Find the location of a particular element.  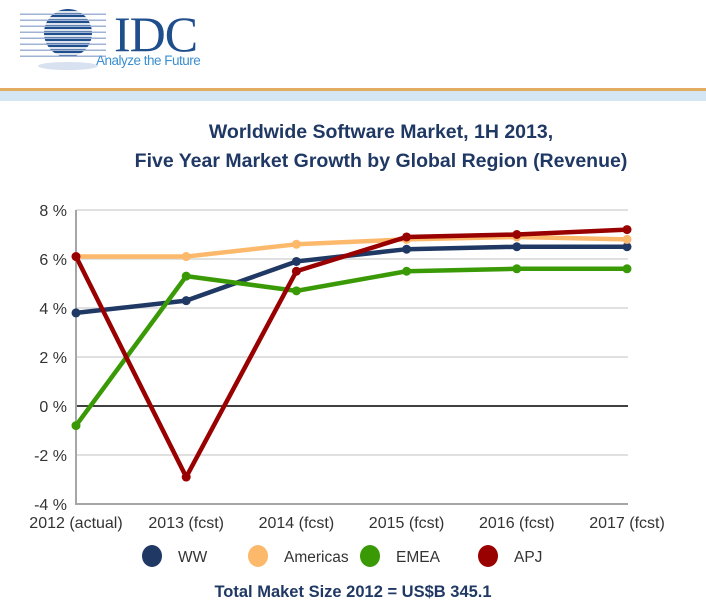

legend-label: WW is located at coordinates (193, 557).